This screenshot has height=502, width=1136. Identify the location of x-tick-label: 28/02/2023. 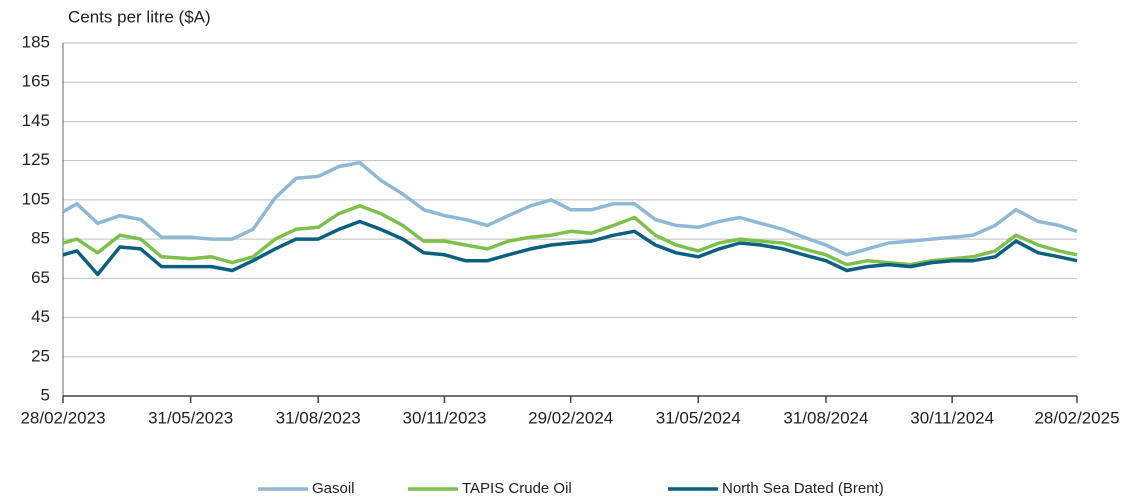
(62, 417).